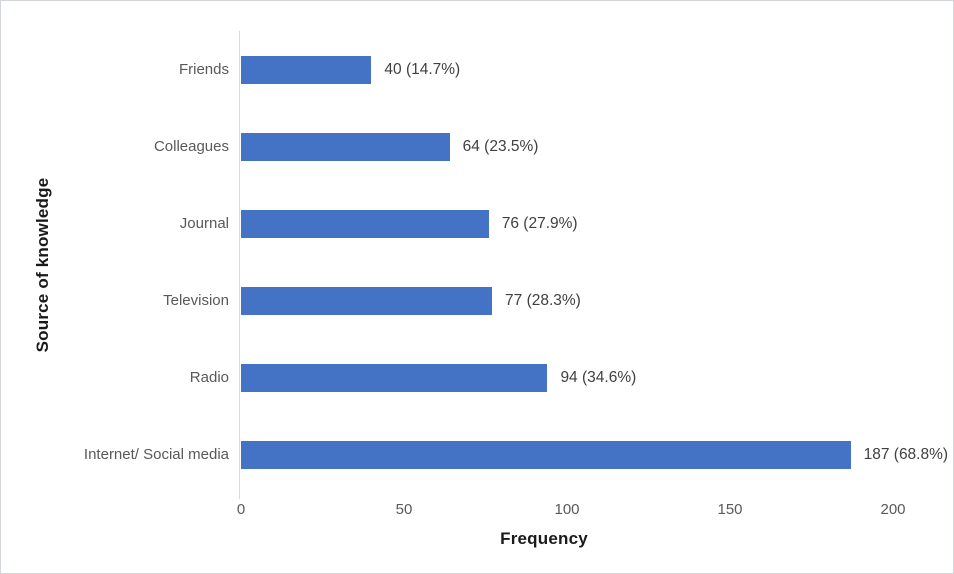  What do you see at coordinates (209, 377) in the screenshot?
I see `category-label-radio: Radio` at bounding box center [209, 377].